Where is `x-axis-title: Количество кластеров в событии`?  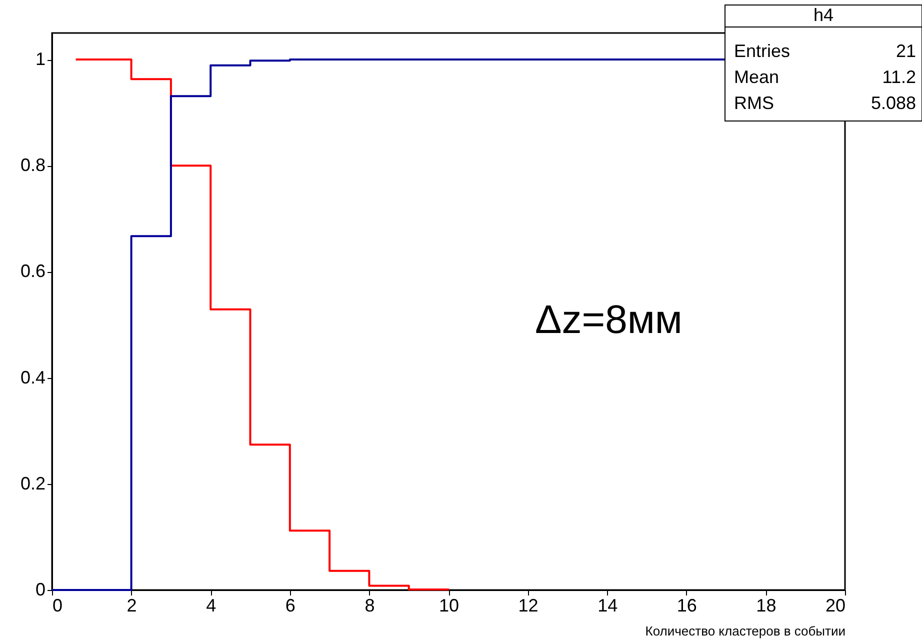
x-axis-title: Количество кластеров в событии is located at coordinates (745, 631).